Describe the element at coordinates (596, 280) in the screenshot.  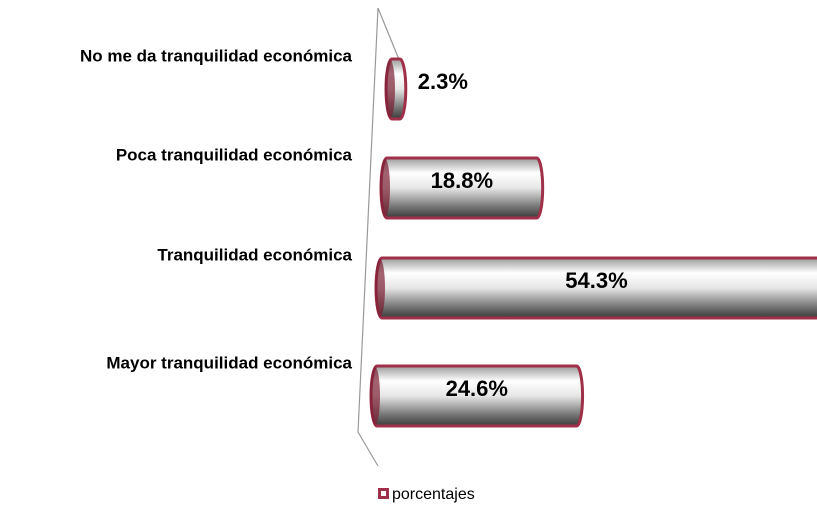
I see `value-label: 54.3%` at that location.